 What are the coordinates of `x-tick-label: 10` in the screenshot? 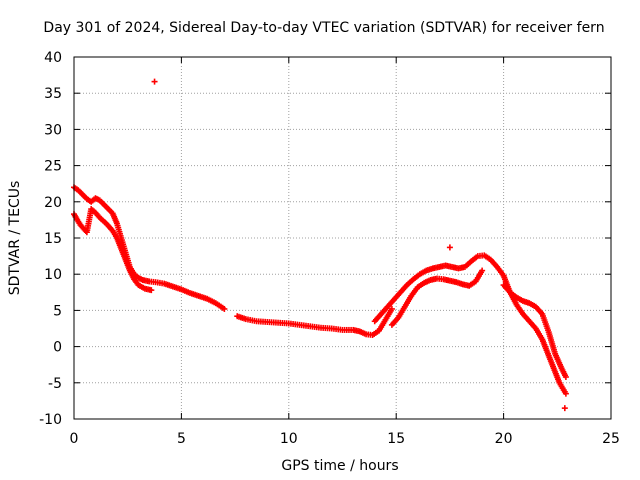 It's located at (289, 439).